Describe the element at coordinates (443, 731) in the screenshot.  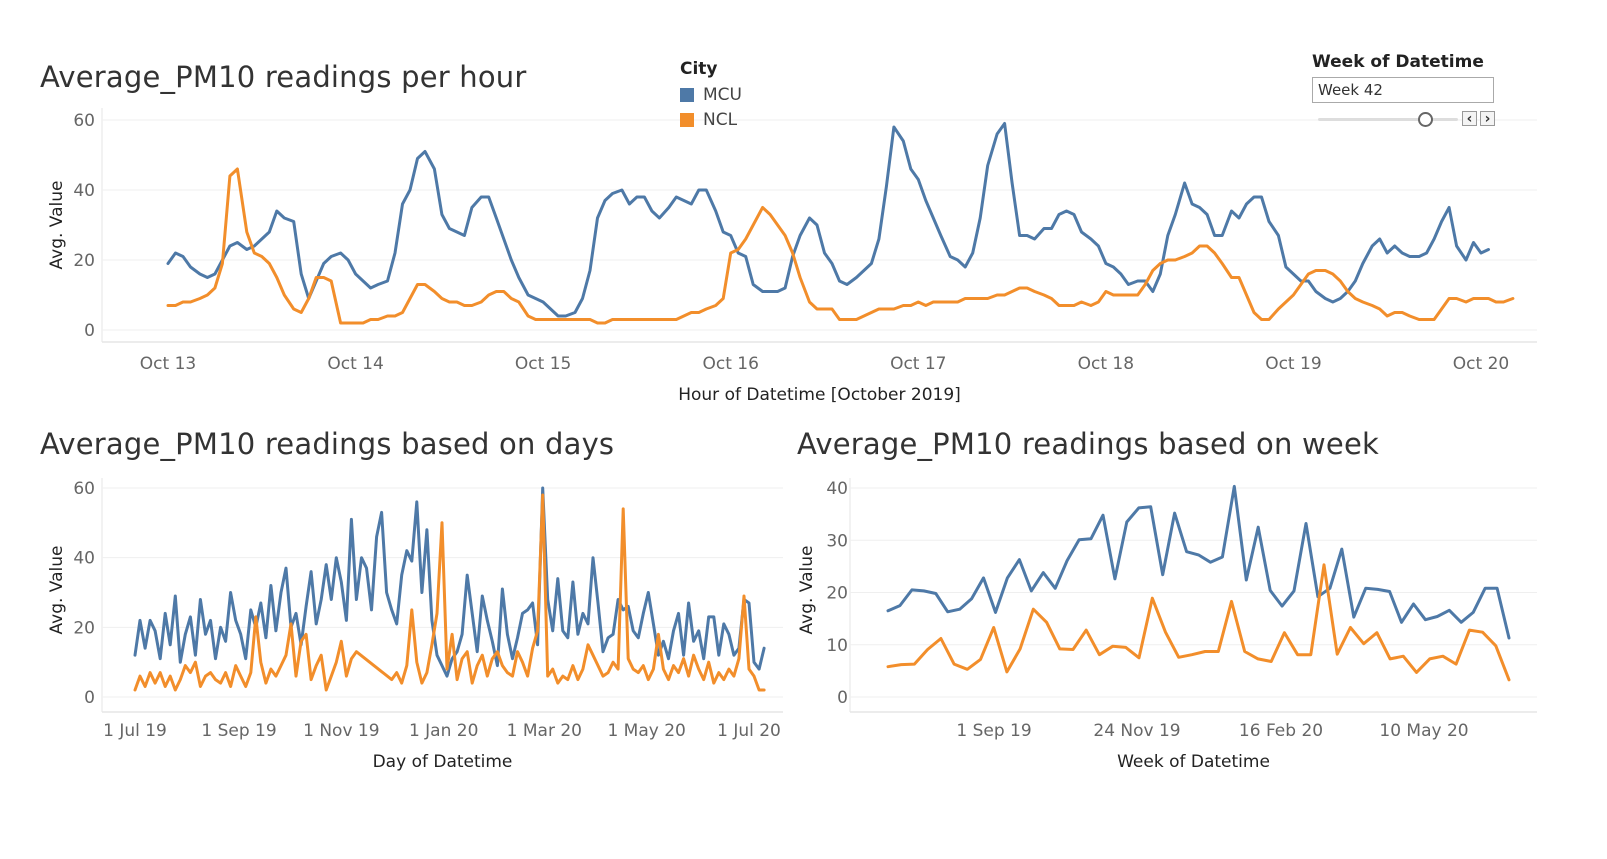
I see `daily-x-tick-label: 1 Jan 20` at that location.